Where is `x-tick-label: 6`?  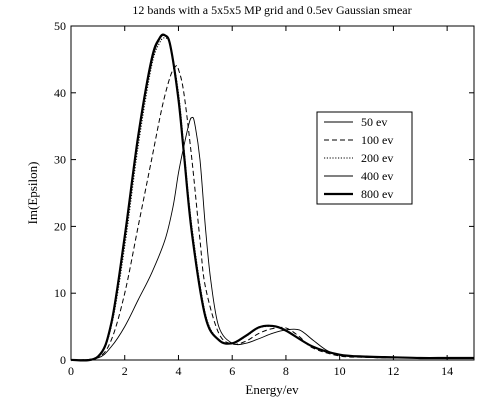 x-tick-label: 6 is located at coordinates (232, 371).